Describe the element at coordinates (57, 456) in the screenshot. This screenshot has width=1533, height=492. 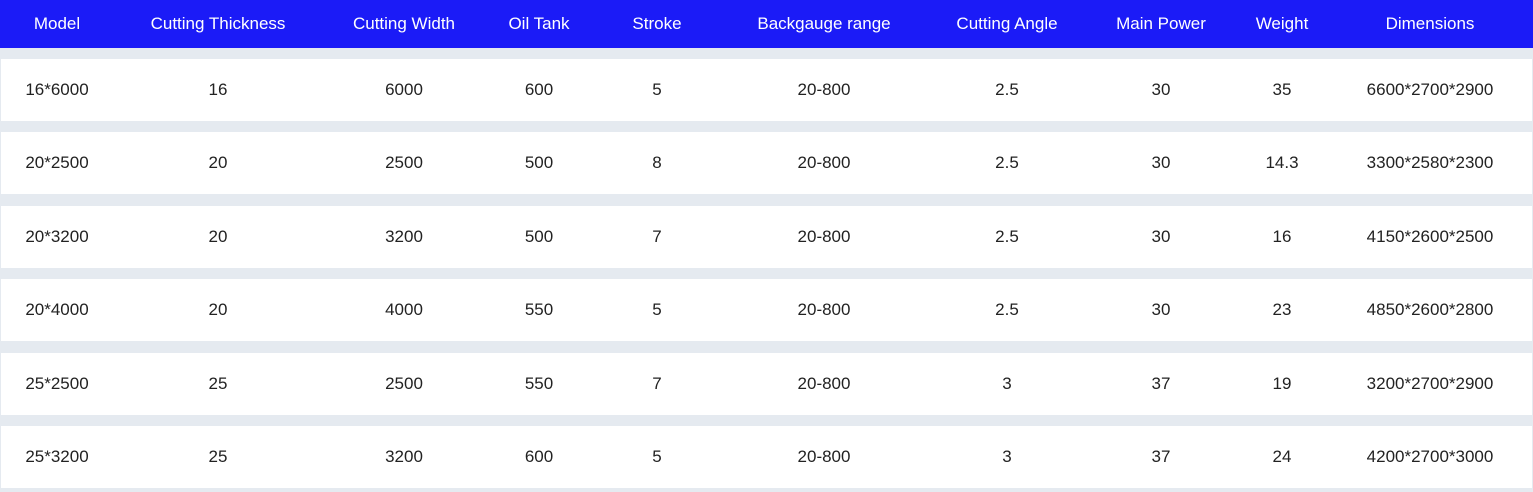
I see `table-cell: 25*3200` at that location.